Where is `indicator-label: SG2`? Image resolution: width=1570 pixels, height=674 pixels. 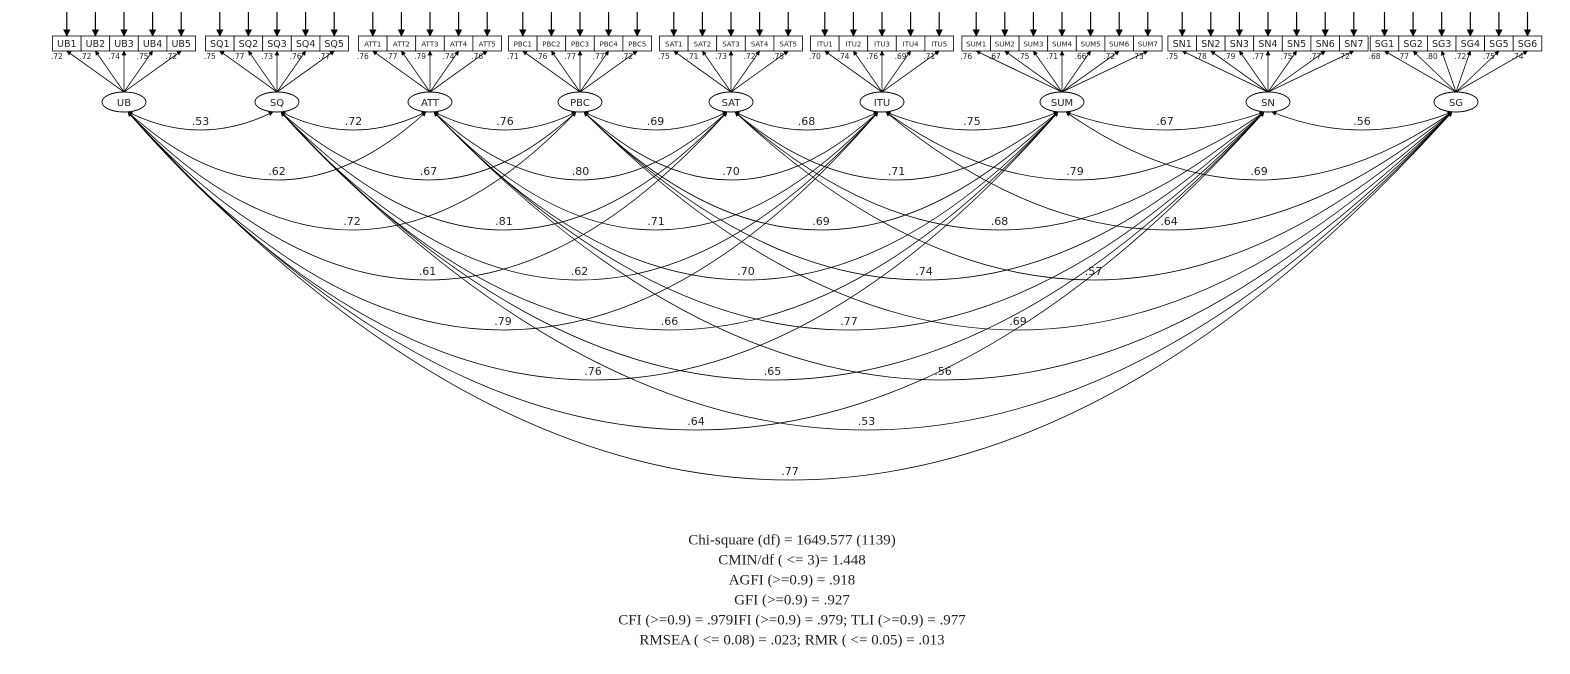 indicator-label: SG2 is located at coordinates (1412, 44).